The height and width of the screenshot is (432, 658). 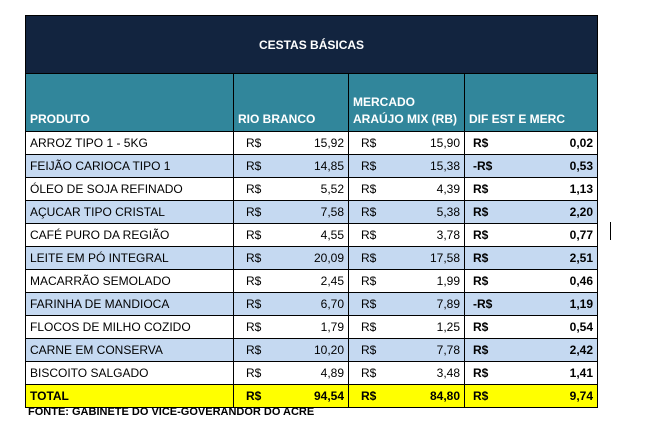 I want to click on value: 1,13, so click(x=581, y=189).